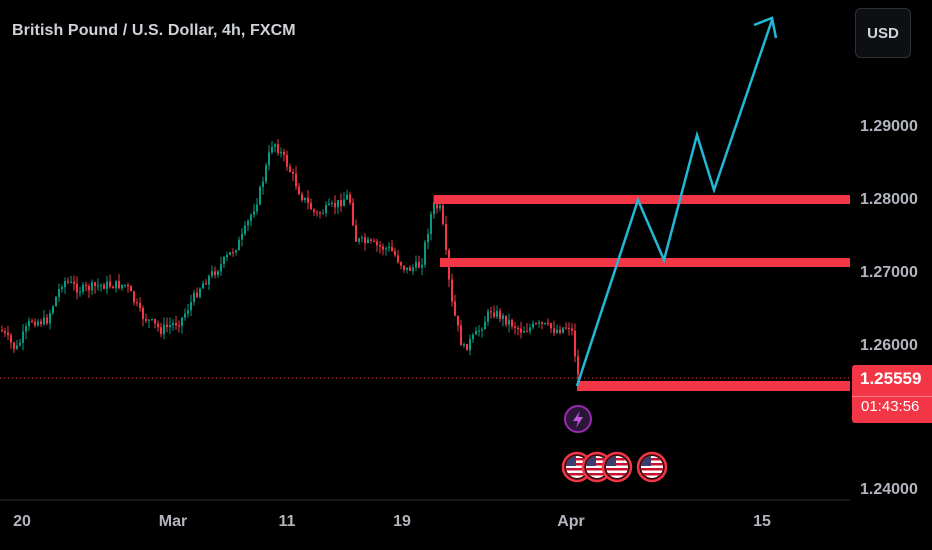 The width and height of the screenshot is (932, 550). Describe the element at coordinates (402, 521) in the screenshot. I see `time-label: 19` at that location.